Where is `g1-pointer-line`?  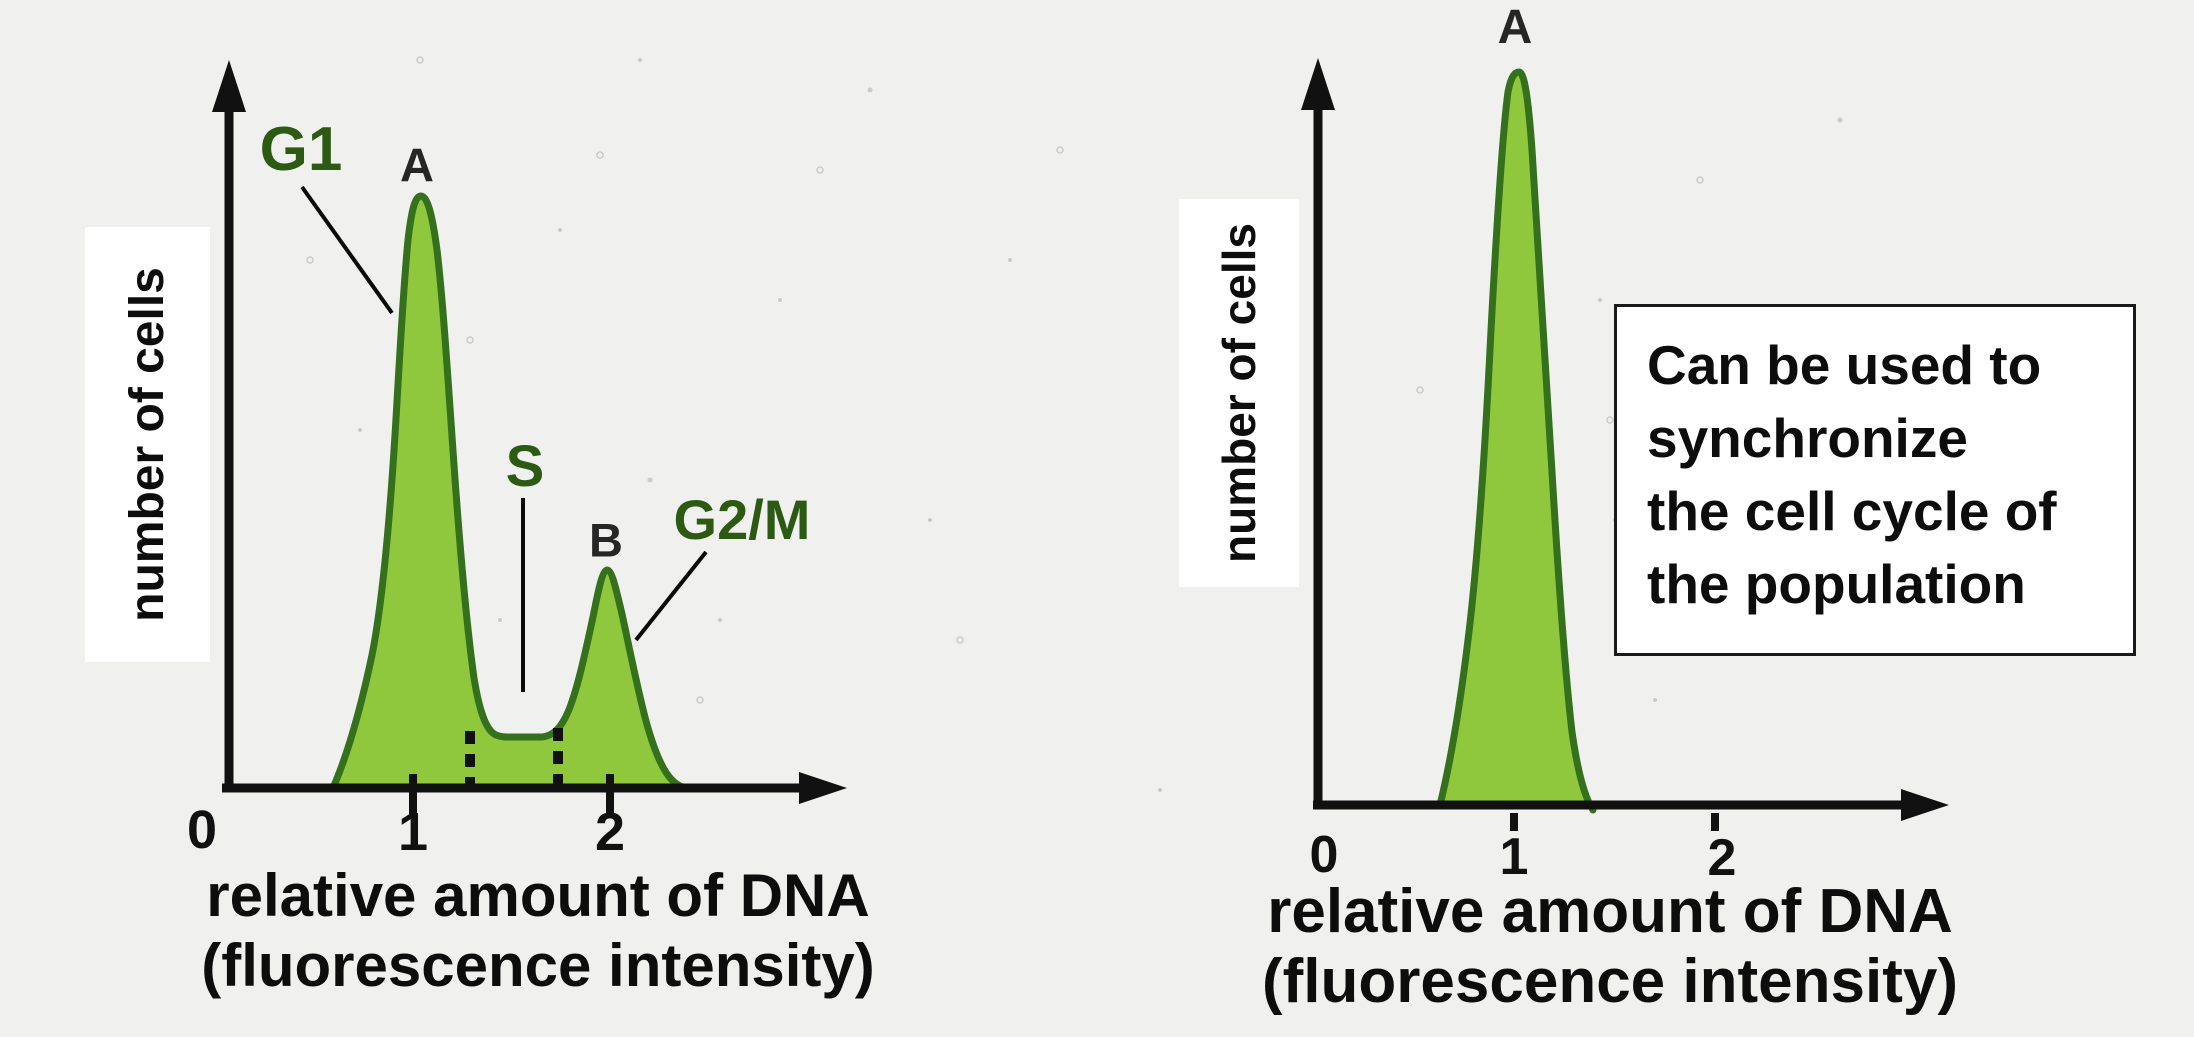
g1-pointer-line is located at coordinates (347, 250).